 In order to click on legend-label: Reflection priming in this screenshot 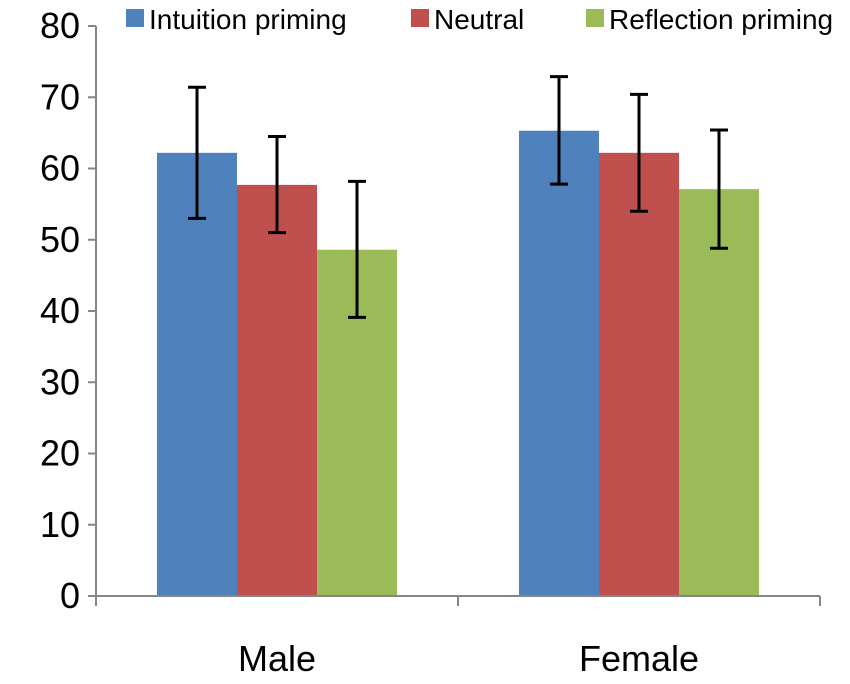, I will do `click(721, 19)`.